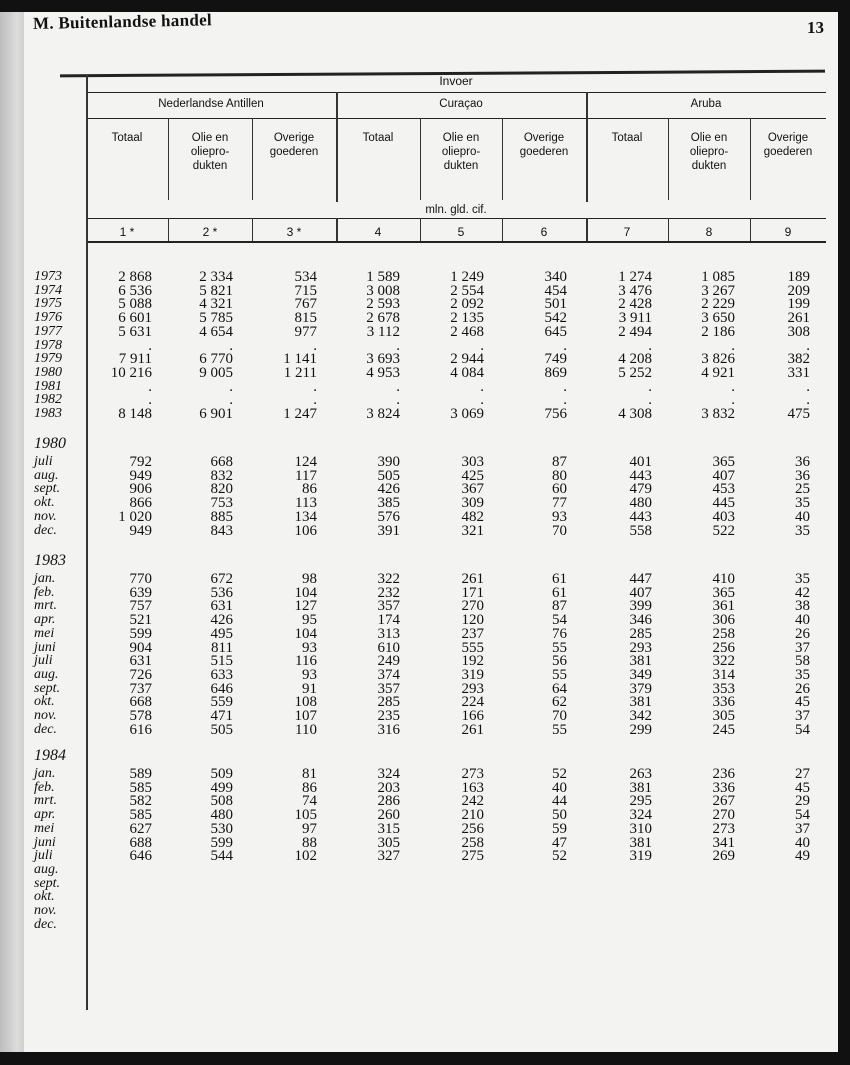 This screenshot has height=1065, width=850. What do you see at coordinates (389, 828) in the screenshot?
I see `cell: 315` at bounding box center [389, 828].